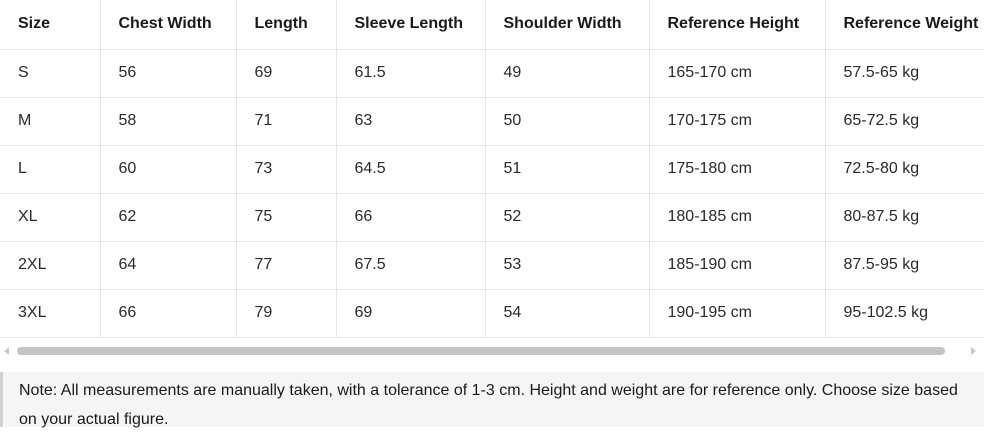 Image resolution: width=984 pixels, height=434 pixels. I want to click on cell-length: 73, so click(286, 169).